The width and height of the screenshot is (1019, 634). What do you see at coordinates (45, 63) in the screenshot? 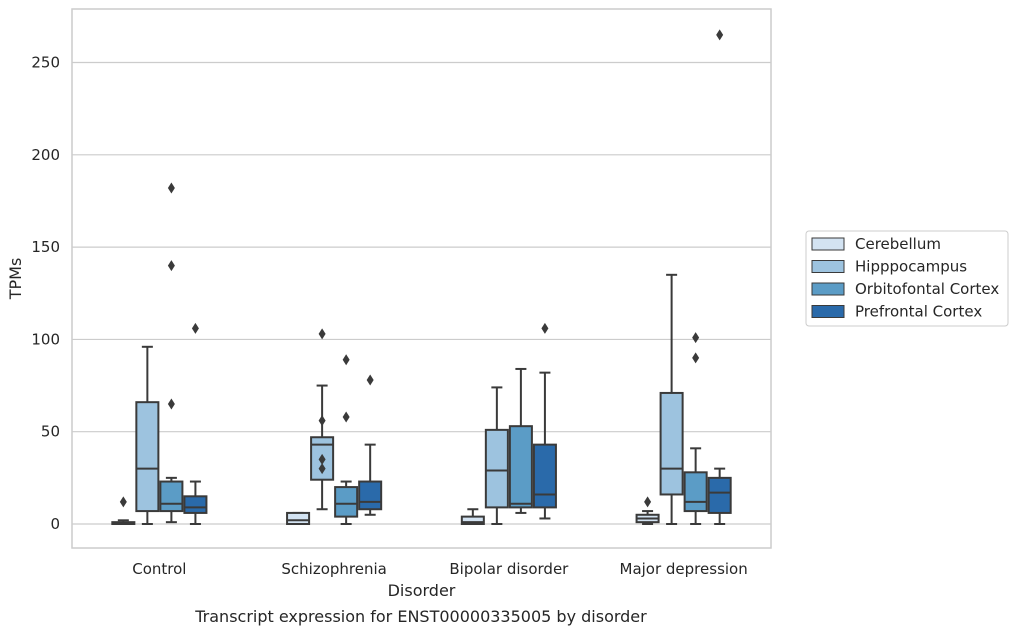
I see `y-tick-label: 250` at bounding box center [45, 63].